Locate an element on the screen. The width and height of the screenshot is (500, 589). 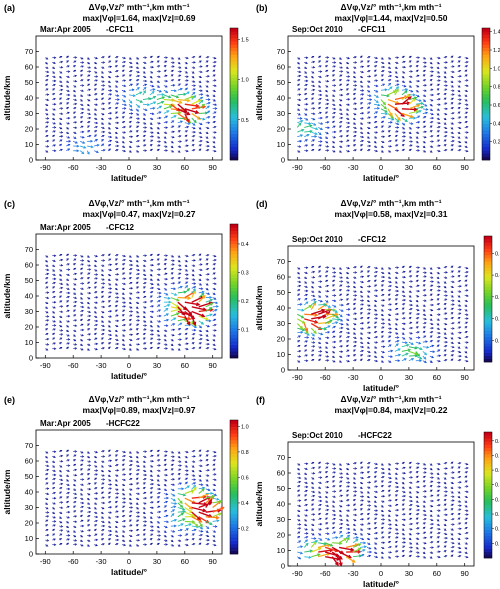
colorbar-tick-label: 1.0 is located at coordinates (245, 81).